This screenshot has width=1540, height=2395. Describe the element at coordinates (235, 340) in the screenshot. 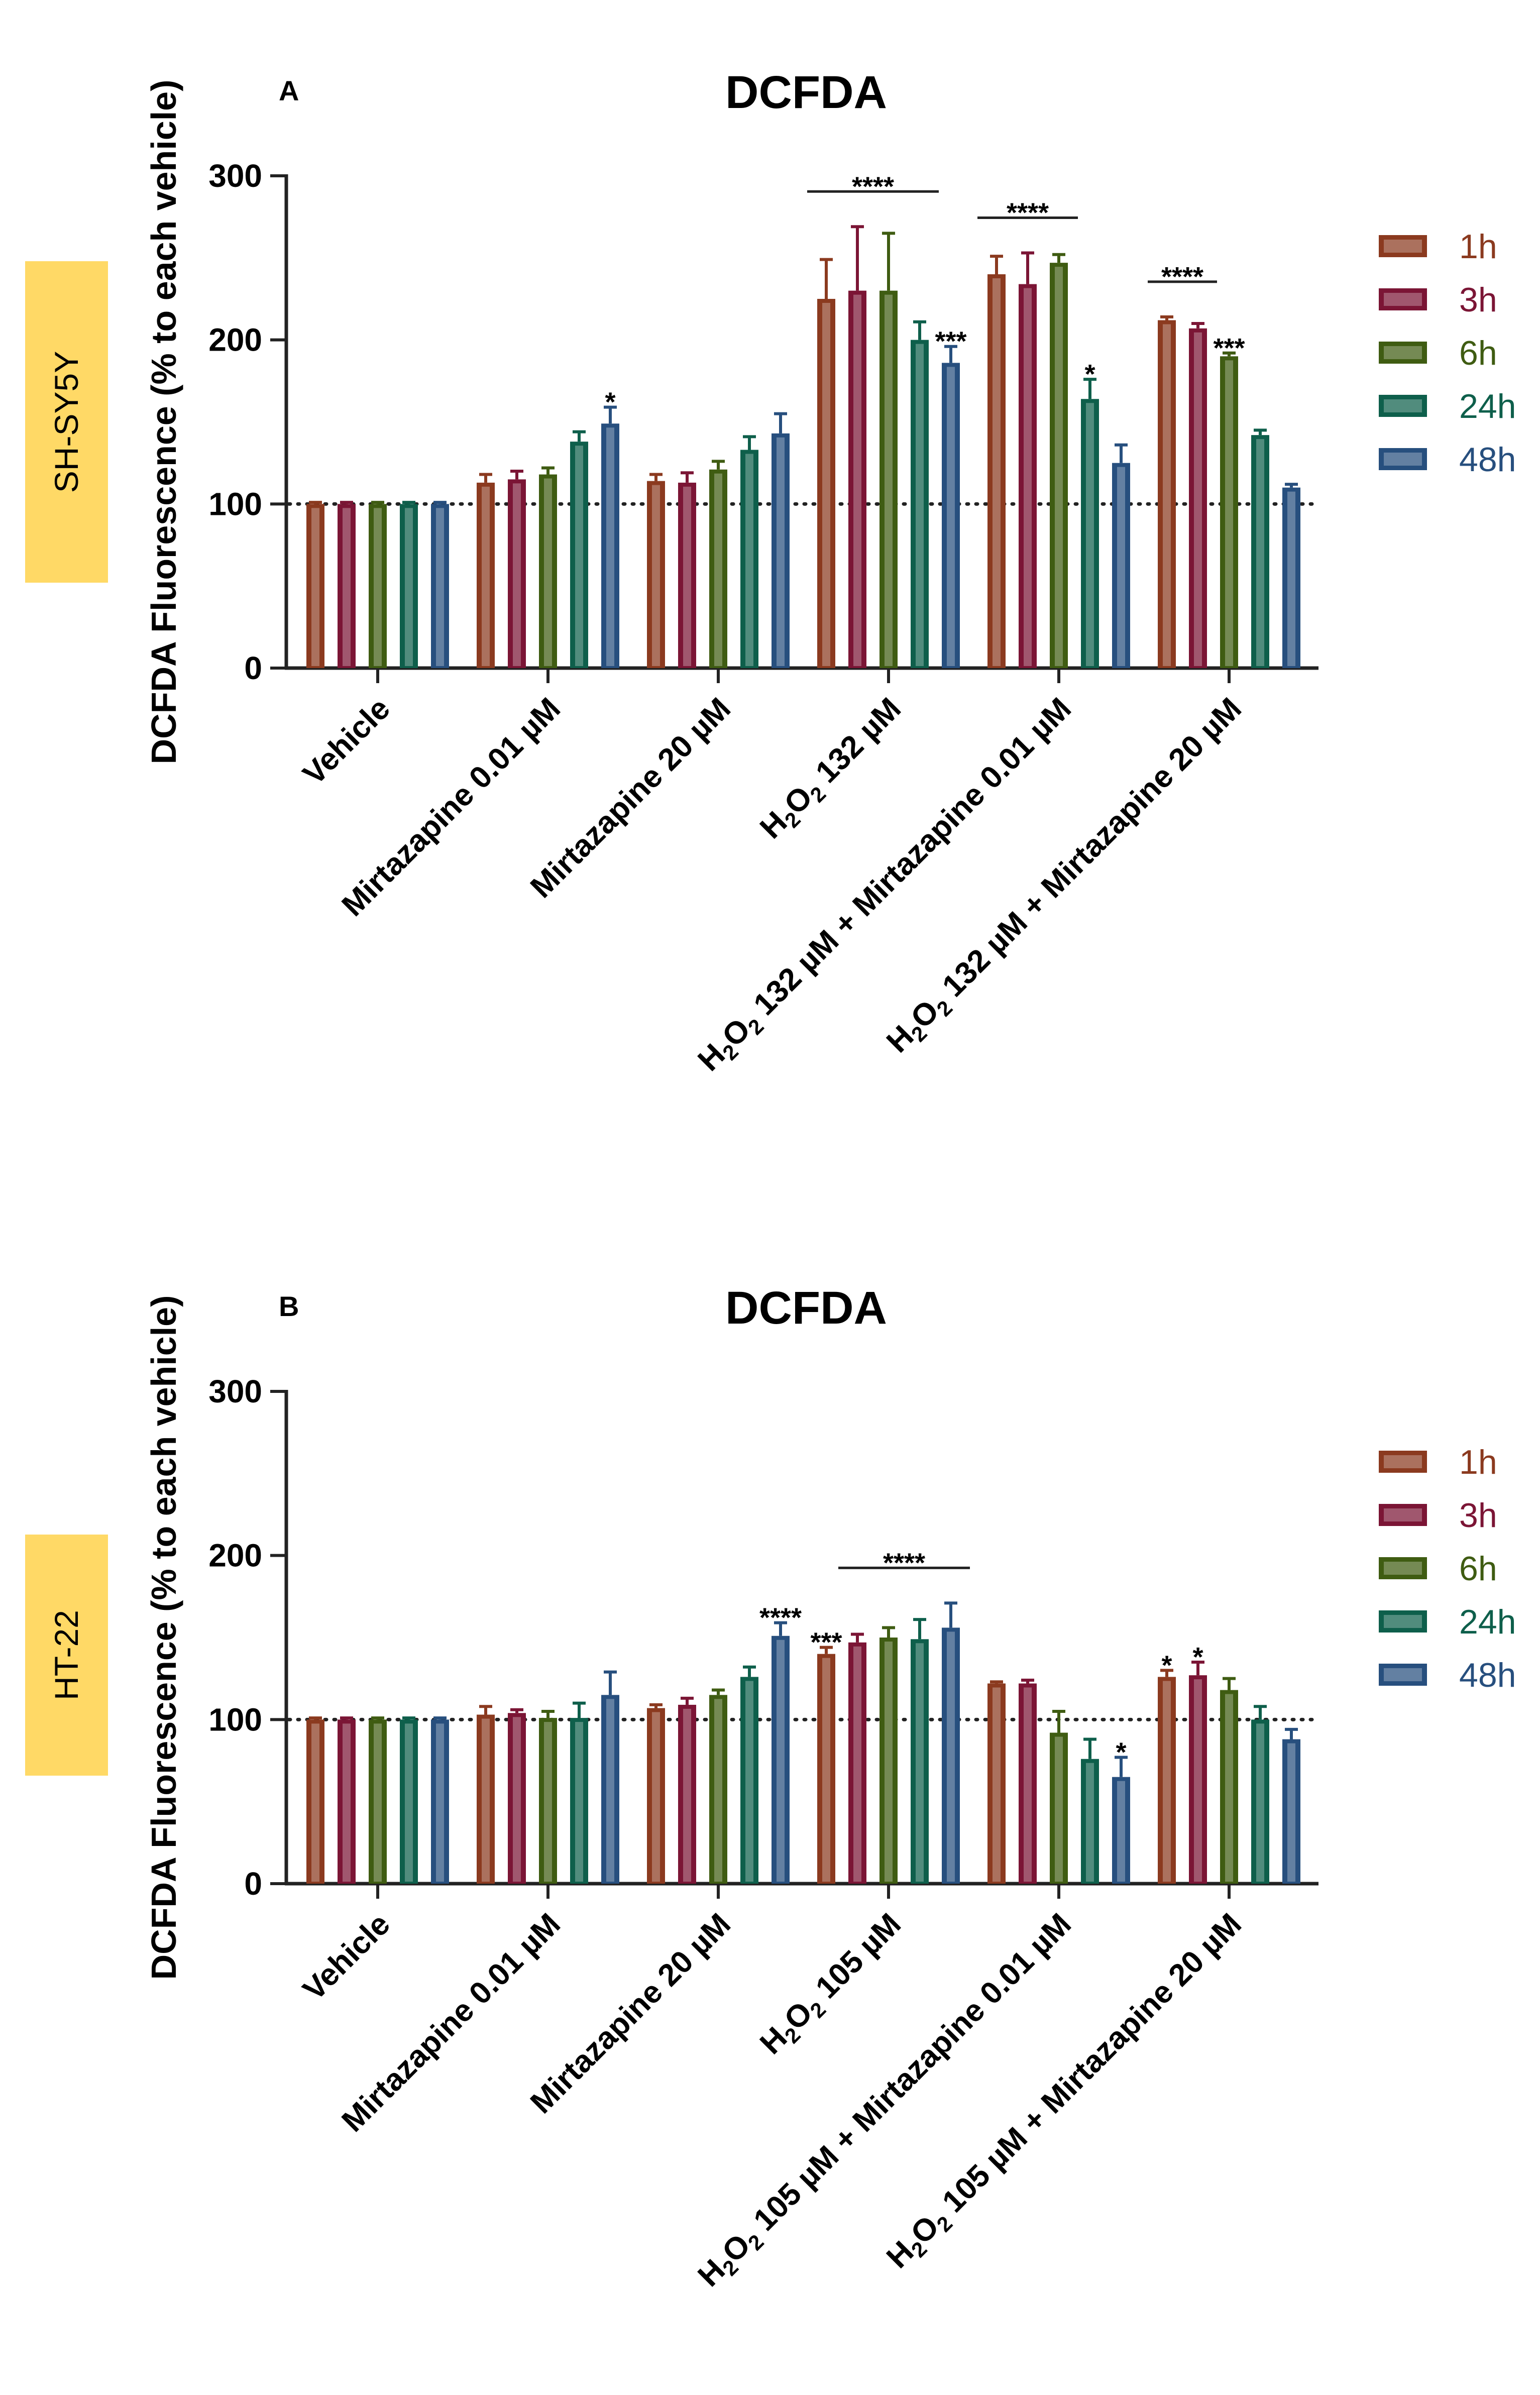

I see `y-tick-label: 200` at that location.